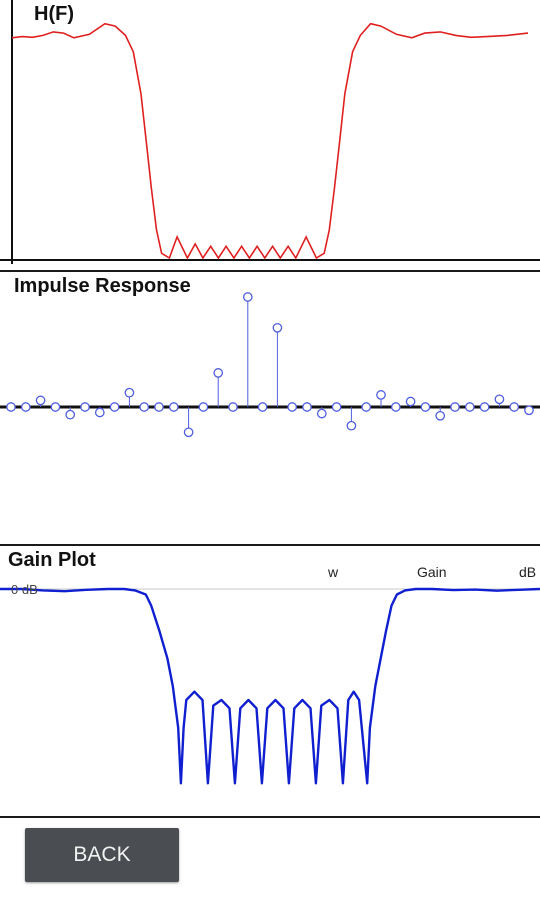  Describe the element at coordinates (102, 286) in the screenshot. I see `impulse-response-title: Impulse Response` at that location.